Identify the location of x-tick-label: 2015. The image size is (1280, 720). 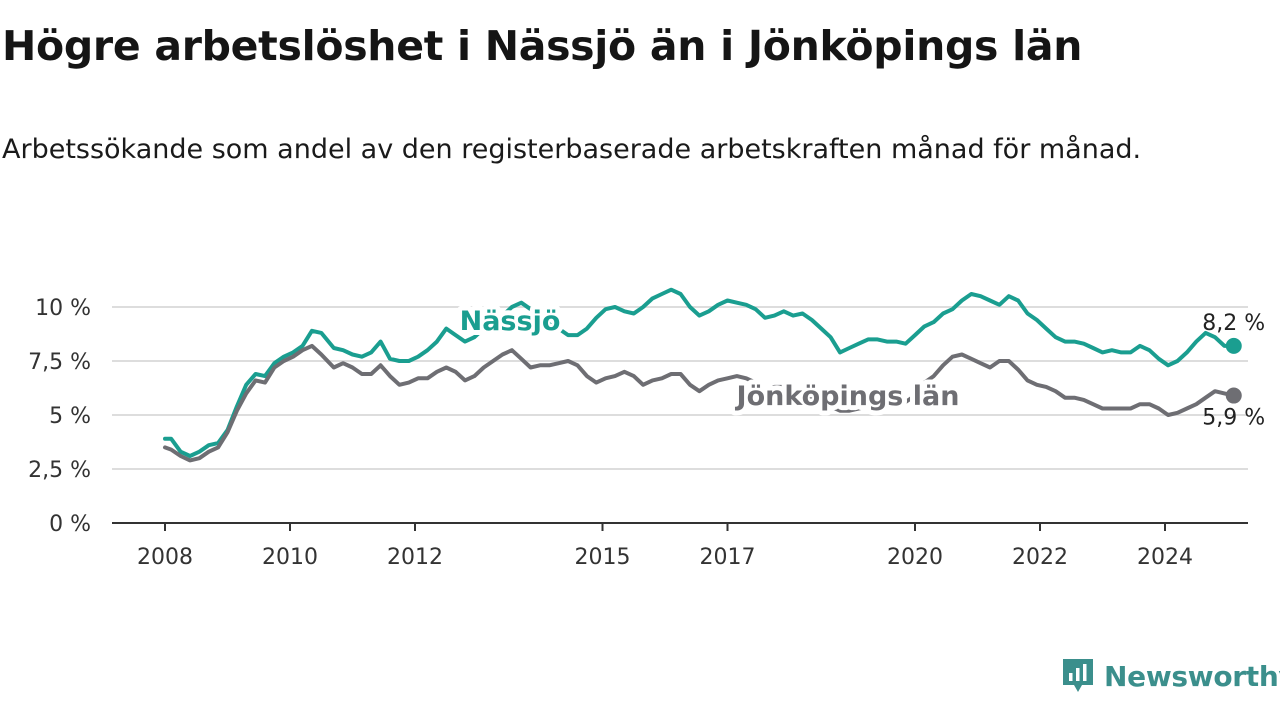
(603, 557).